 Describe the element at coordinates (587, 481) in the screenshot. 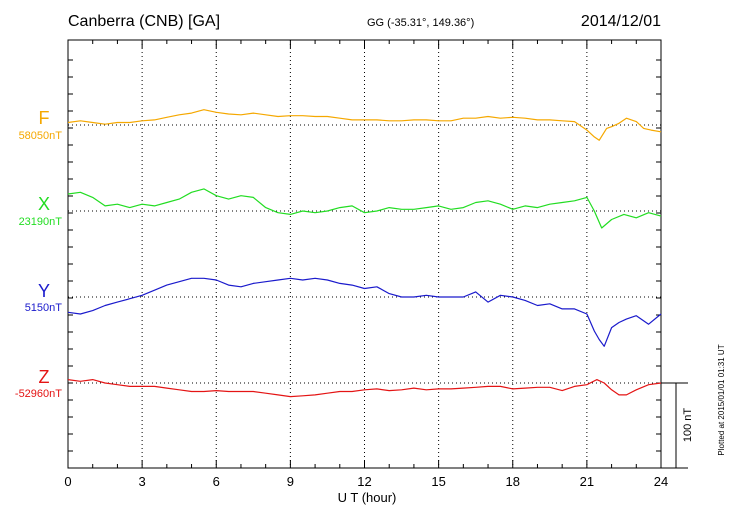

I see `x-tick-label: 21` at that location.